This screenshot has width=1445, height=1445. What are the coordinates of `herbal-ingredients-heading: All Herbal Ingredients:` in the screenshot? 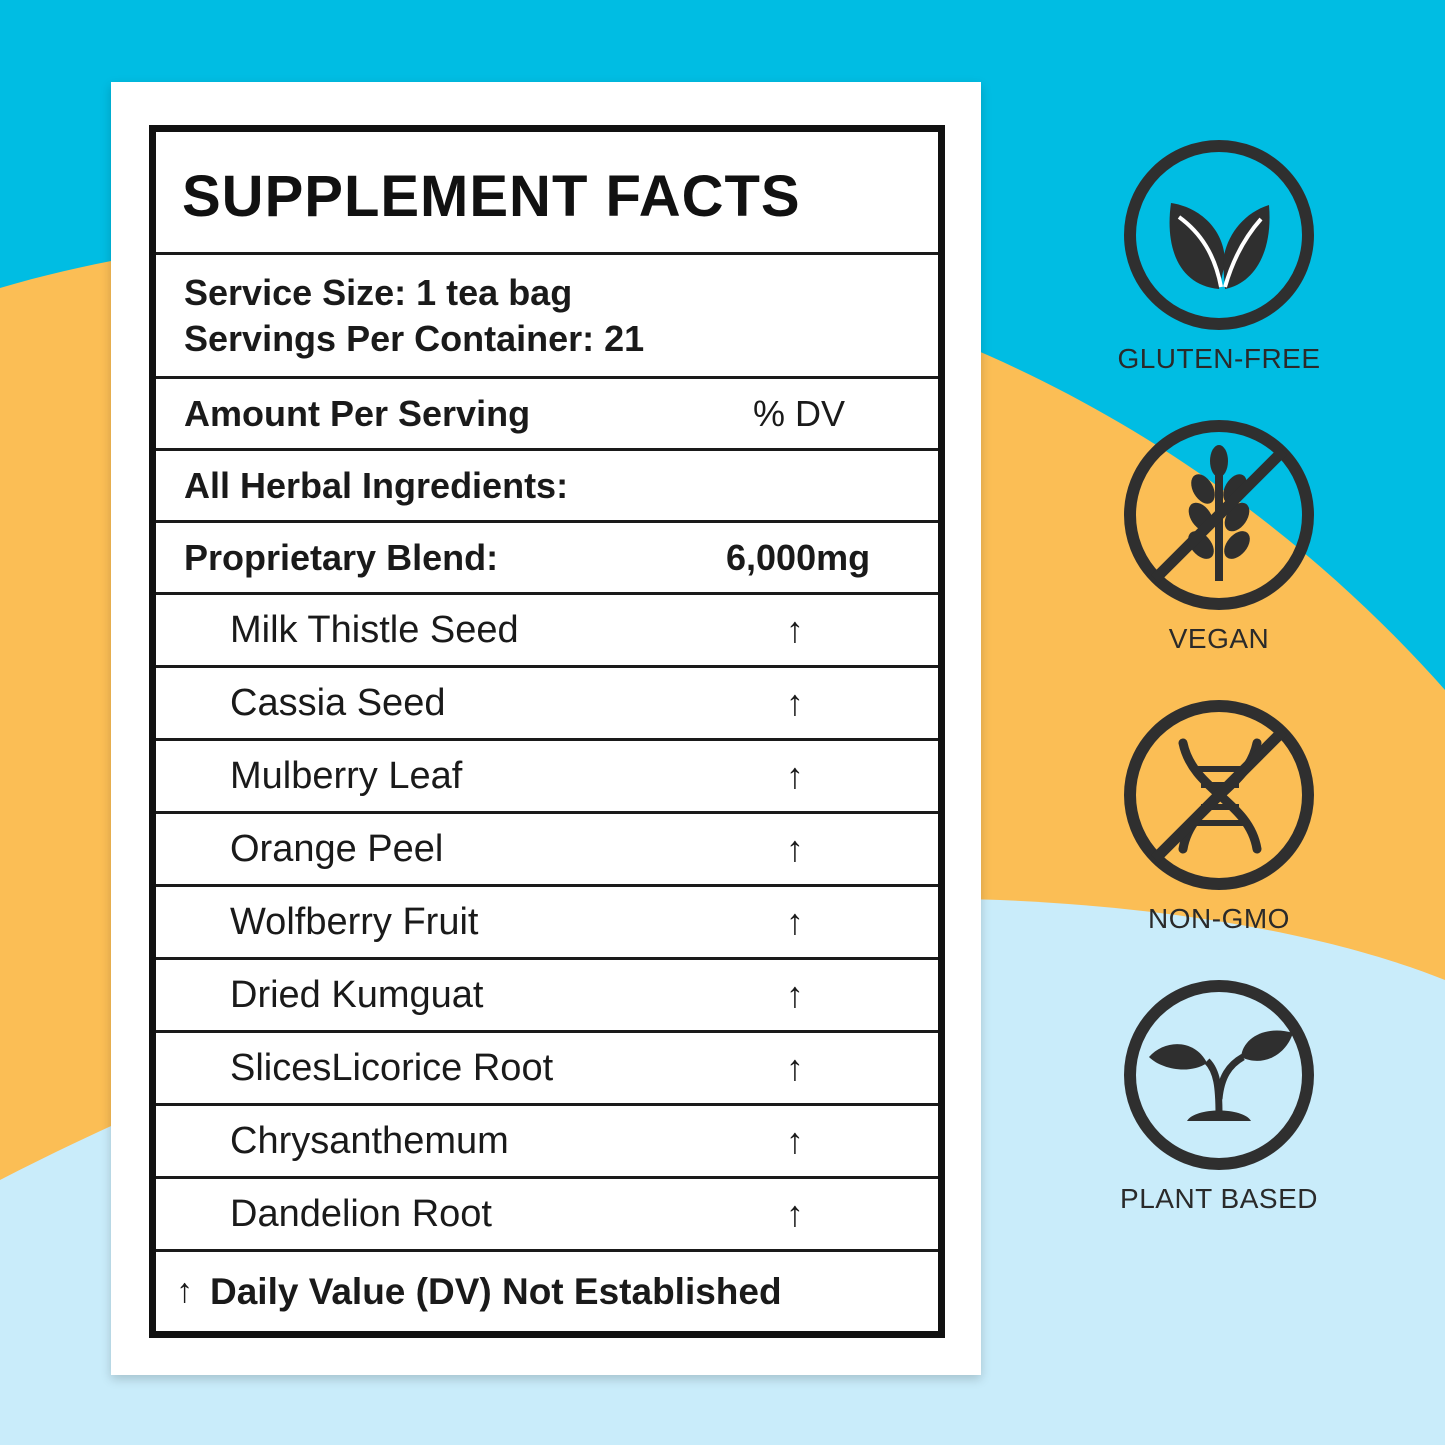 It's located at (376, 485).